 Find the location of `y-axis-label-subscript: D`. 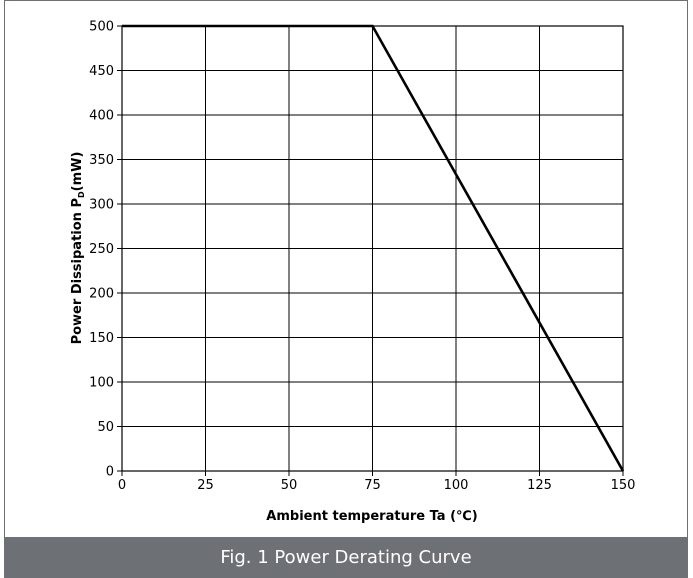

y-axis-label-subscript: D is located at coordinates (81, 194).